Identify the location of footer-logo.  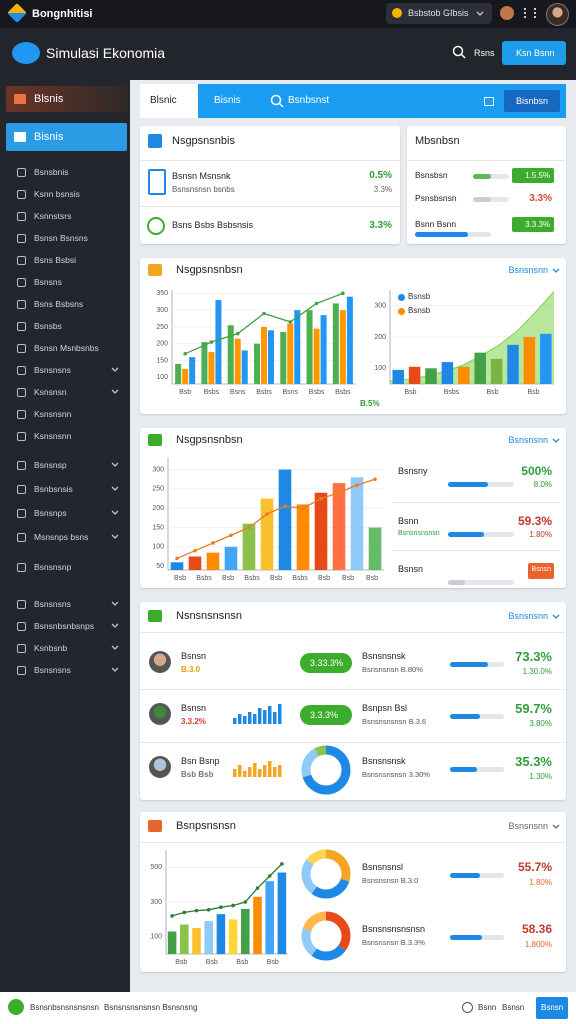
(16, 1007).